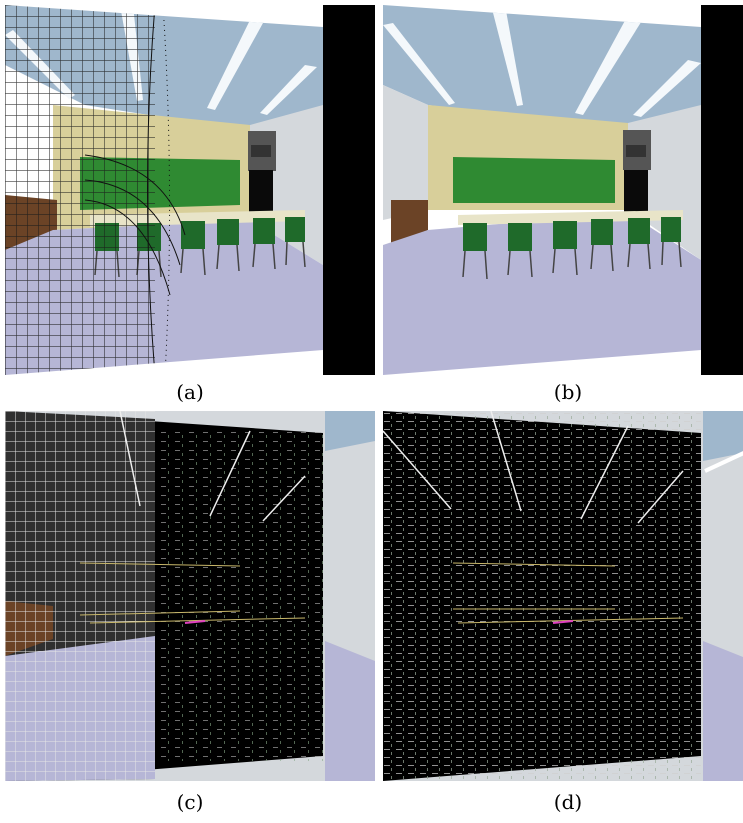 The image size is (743, 823). Describe the element at coordinates (190, 392) in the screenshot. I see `caption-a: (a)` at that location.